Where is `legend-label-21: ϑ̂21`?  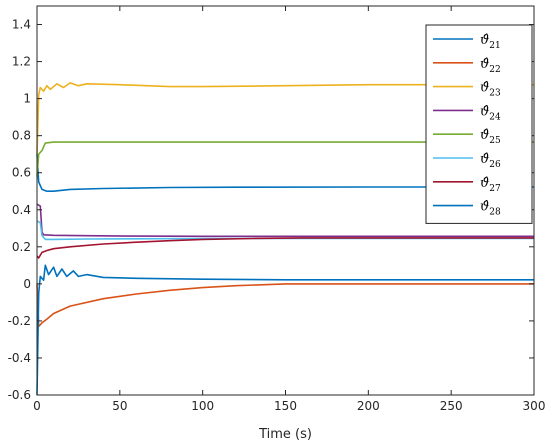 legend-label-21: ϑ̂21 is located at coordinates (490, 42).